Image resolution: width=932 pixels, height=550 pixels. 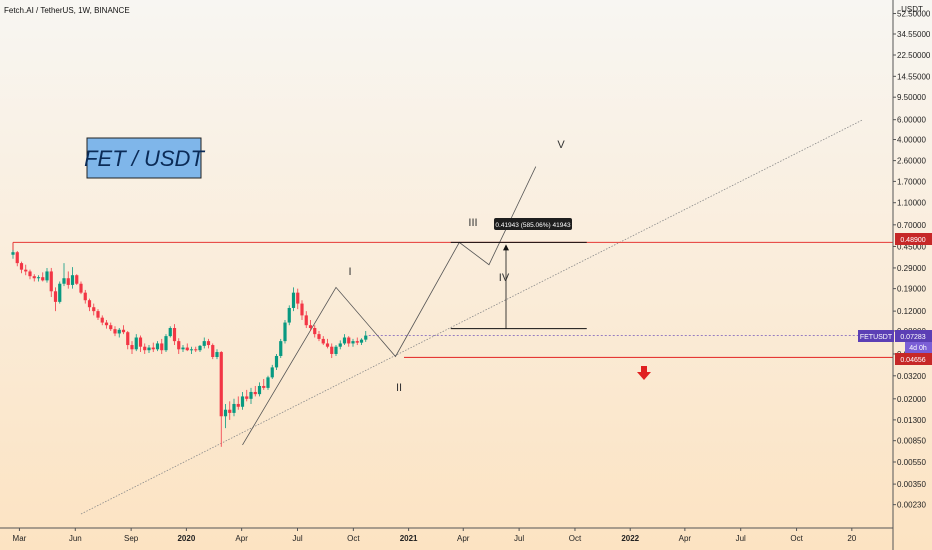 What do you see at coordinates (912, 240) in the screenshot?
I see `svg-text: 0.48900` at bounding box center [912, 240].